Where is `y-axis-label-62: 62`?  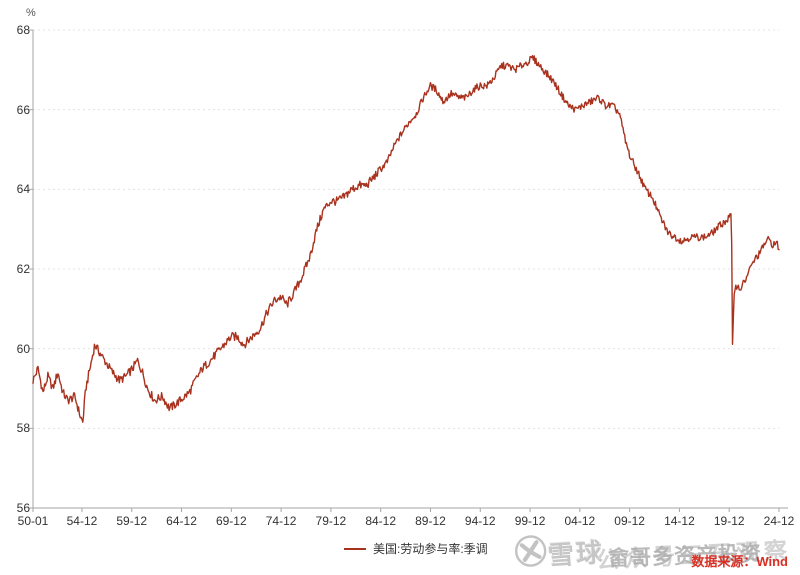
y-axis-label-62: 62 is located at coordinates (23, 269).